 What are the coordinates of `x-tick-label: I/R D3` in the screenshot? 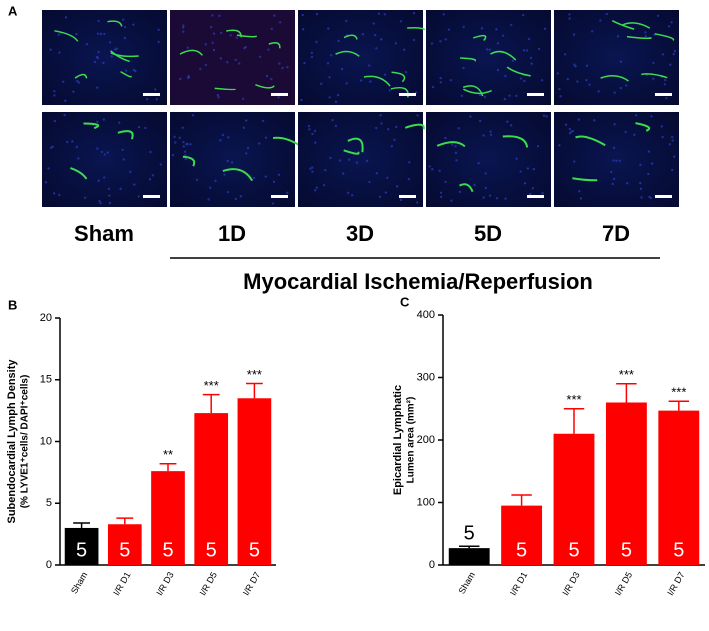 It's located at (164, 583).